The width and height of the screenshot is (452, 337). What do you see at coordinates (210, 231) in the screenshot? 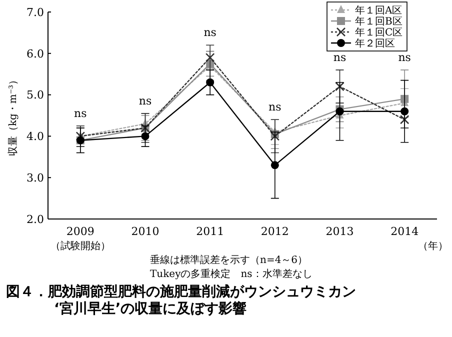
I see `x-tick-label: 2011` at bounding box center [210, 231].